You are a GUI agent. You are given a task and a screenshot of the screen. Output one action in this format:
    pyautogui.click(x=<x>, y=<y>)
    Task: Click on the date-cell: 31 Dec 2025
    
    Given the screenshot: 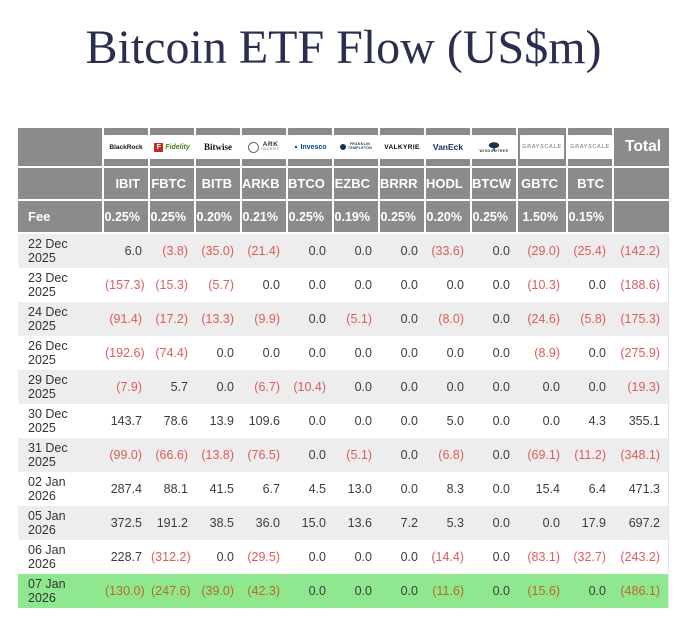 What is the action you would take?
    pyautogui.click(x=61, y=455)
    